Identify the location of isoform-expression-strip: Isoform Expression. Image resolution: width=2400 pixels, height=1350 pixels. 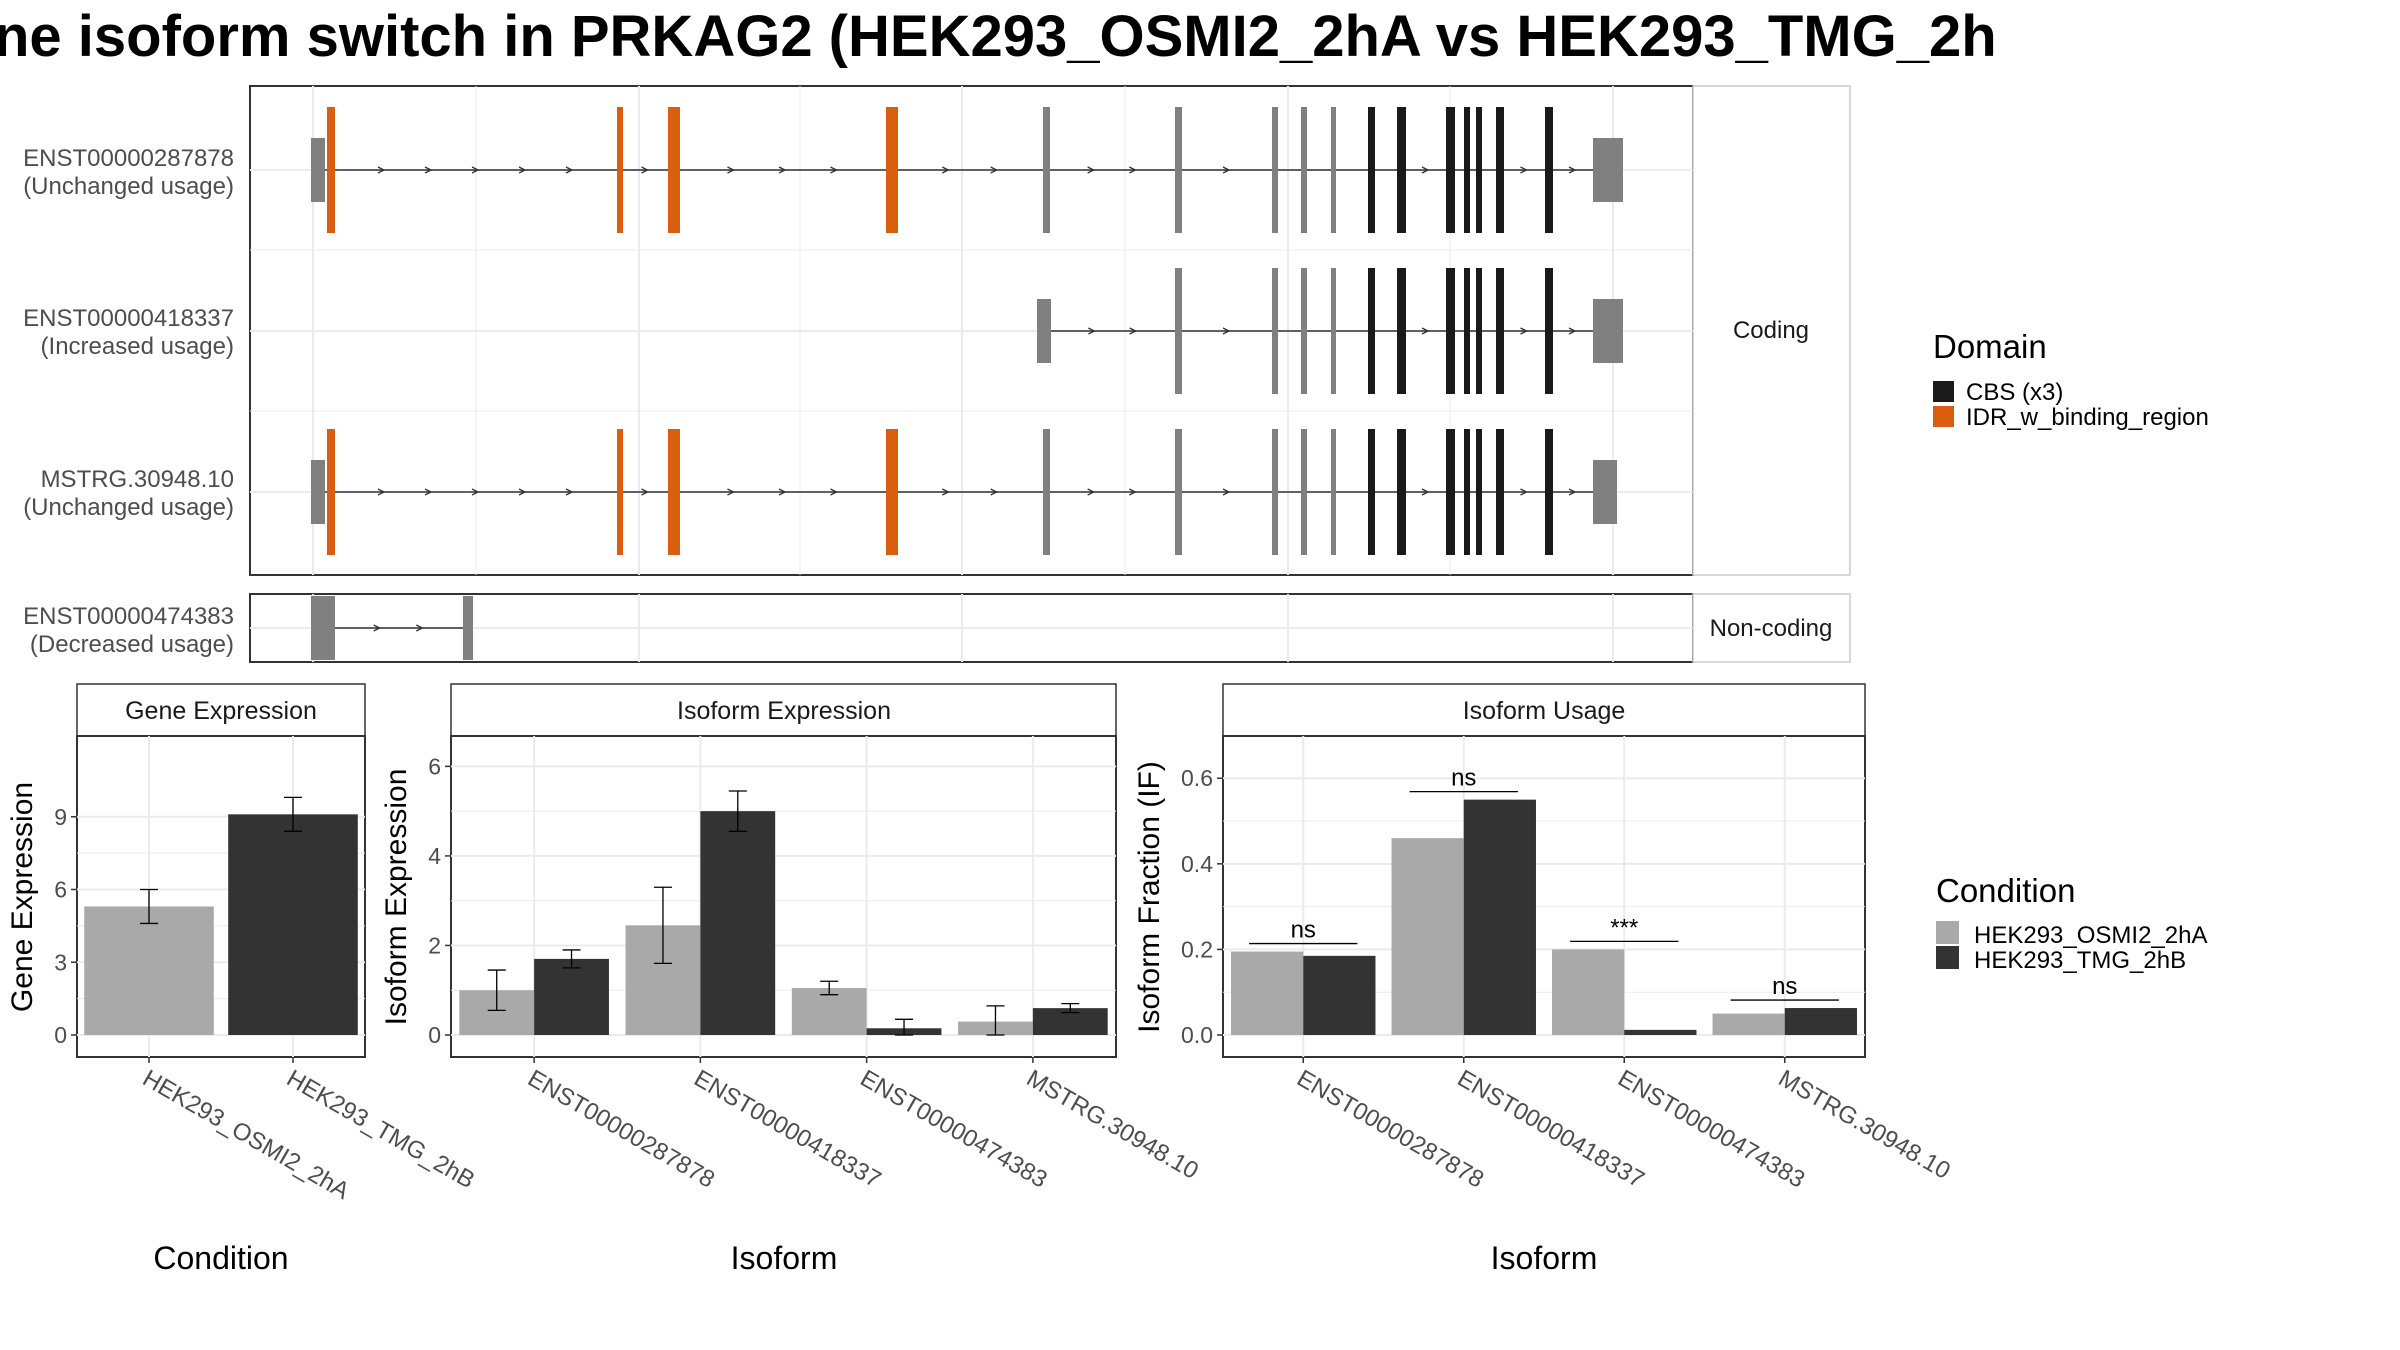
(784, 711).